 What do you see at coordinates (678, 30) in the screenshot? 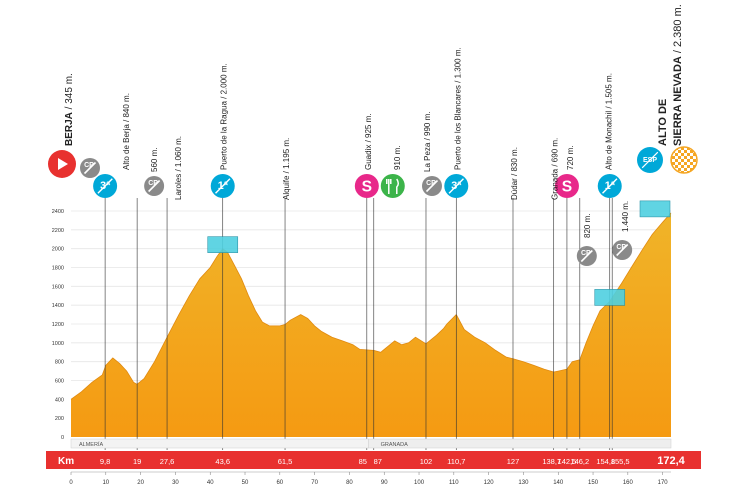
I see `label-part: / 2.380 m.` at bounding box center [678, 30].